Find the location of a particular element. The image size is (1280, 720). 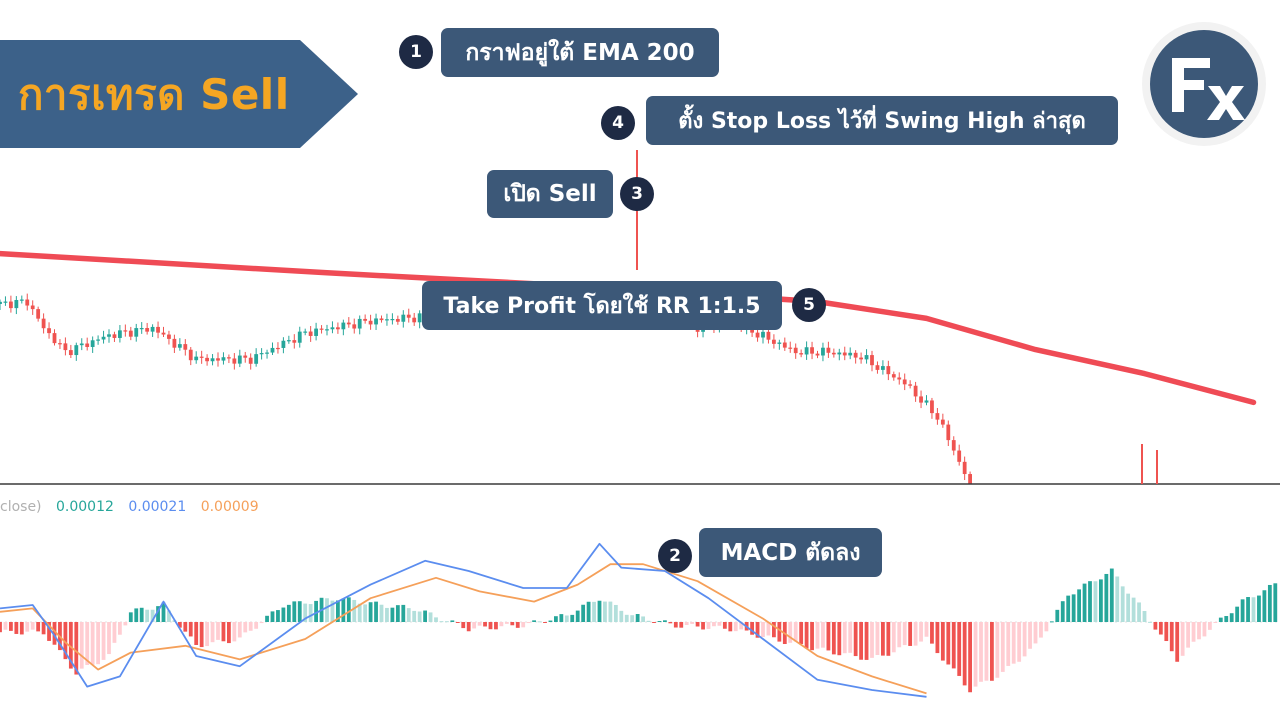

callout-2-badge: 2 is located at coordinates (675, 556).